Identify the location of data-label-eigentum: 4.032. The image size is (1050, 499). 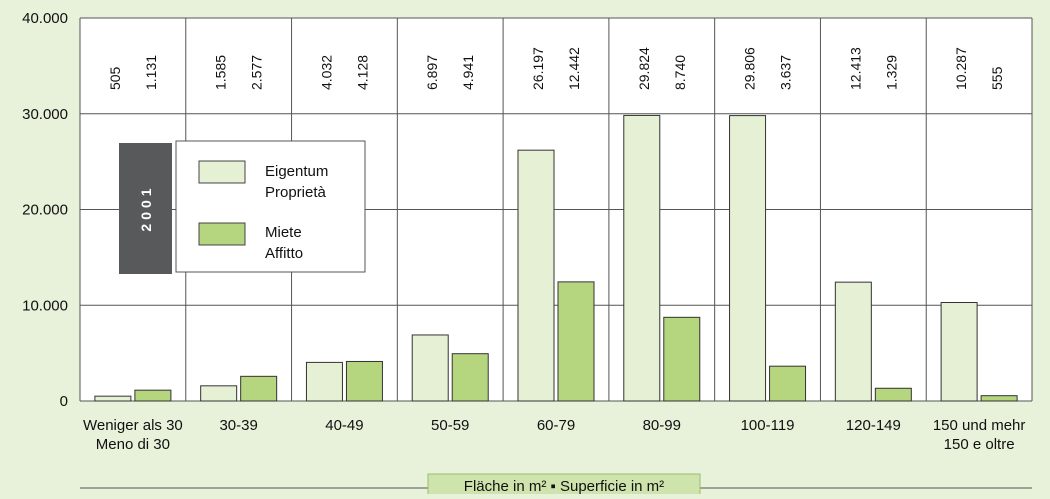
(326, 72).